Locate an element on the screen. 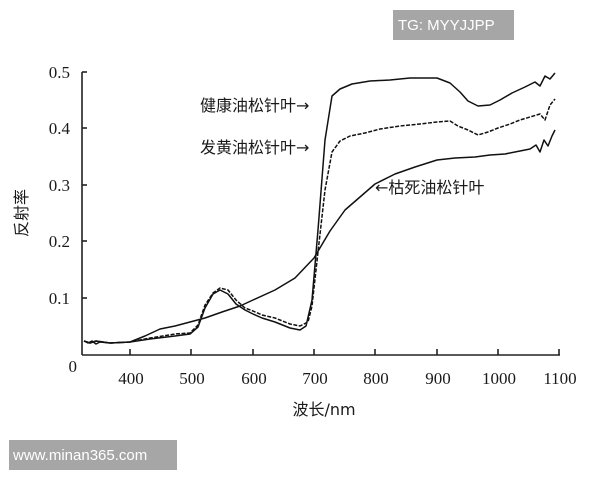 Image resolution: width=600 pixels, height=480 pixels. y-tick-labels: 0.5 0.4 0.3 0.2 0.1 0 is located at coordinates (63, 219).